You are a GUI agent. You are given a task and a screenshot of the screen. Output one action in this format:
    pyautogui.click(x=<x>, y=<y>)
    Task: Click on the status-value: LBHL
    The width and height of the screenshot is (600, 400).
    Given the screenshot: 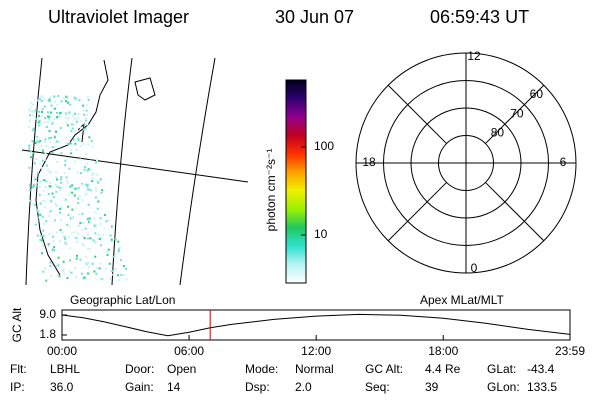 What is the action you would take?
    pyautogui.click(x=65, y=369)
    